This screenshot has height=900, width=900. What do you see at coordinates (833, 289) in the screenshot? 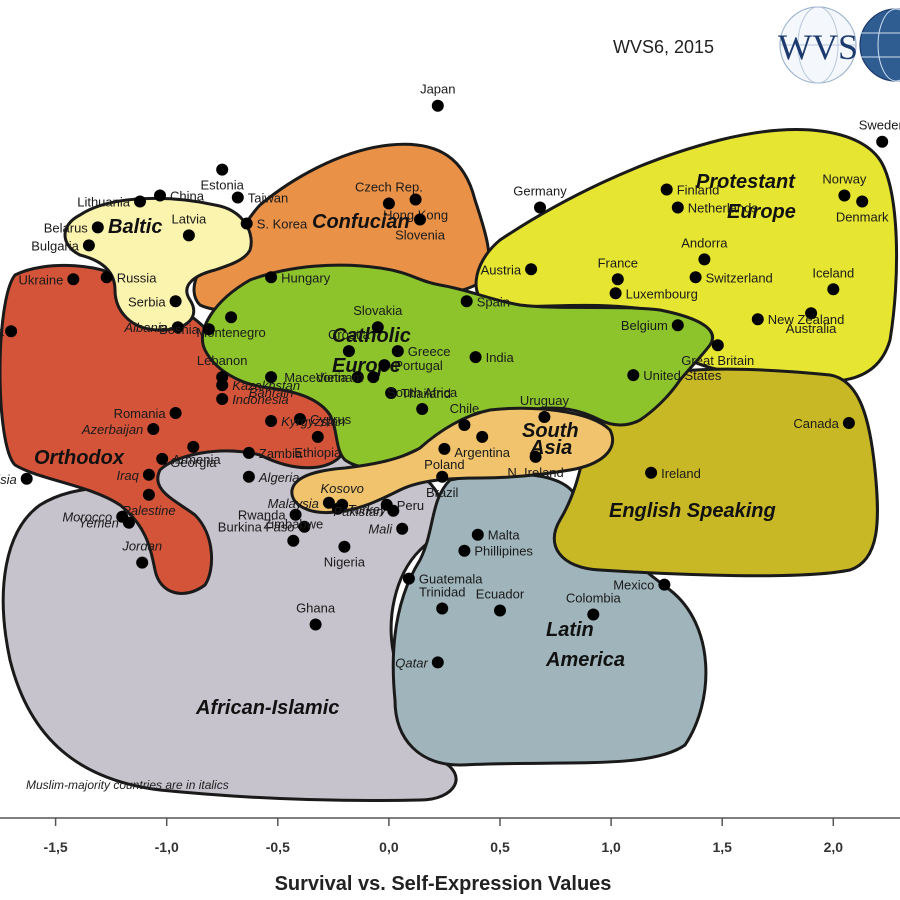
I see `point-iceland` at bounding box center [833, 289].